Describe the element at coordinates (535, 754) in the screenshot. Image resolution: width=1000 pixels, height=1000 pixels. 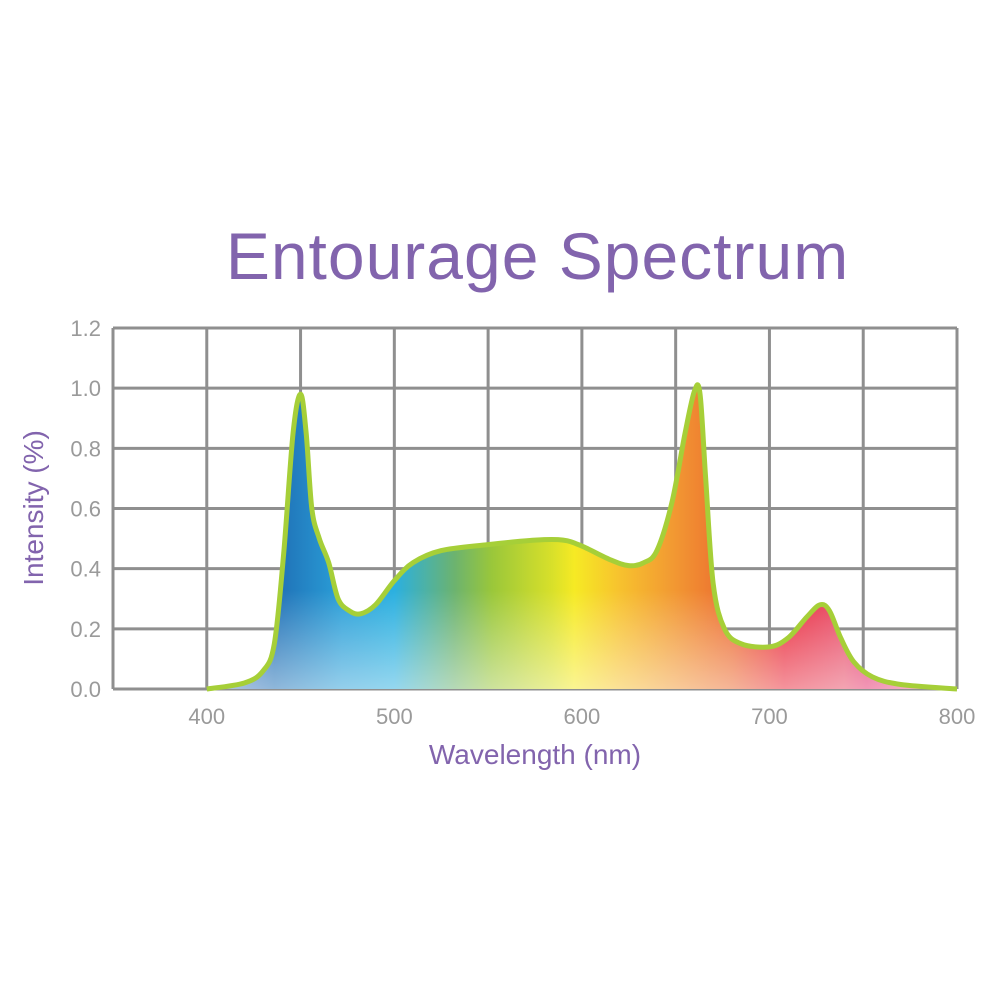
I see `x-axis-label: Wavelength (nm)` at that location.